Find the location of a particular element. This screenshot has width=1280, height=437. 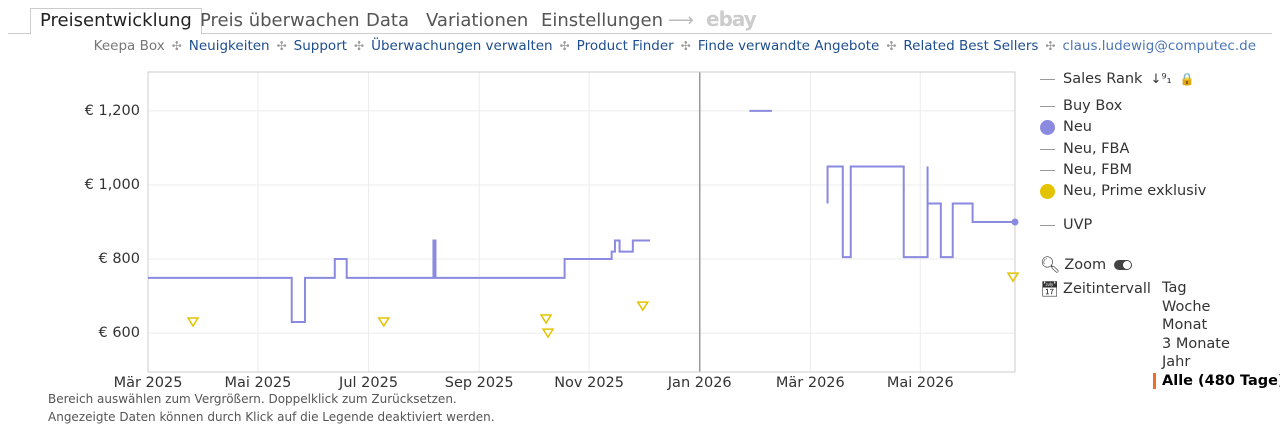

nav-link: Neuigkeiten is located at coordinates (229, 46).